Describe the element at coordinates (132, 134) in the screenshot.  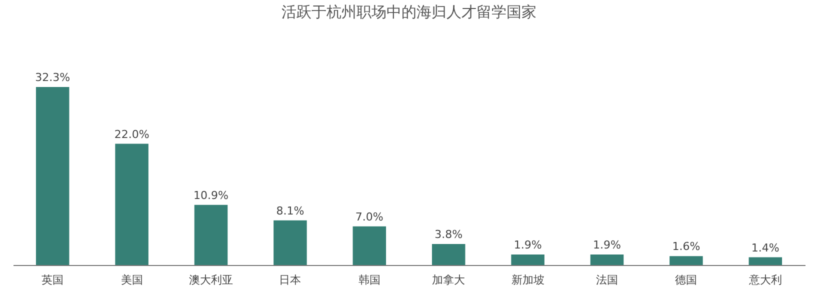
I see `data-label: 22.0%` at that location.